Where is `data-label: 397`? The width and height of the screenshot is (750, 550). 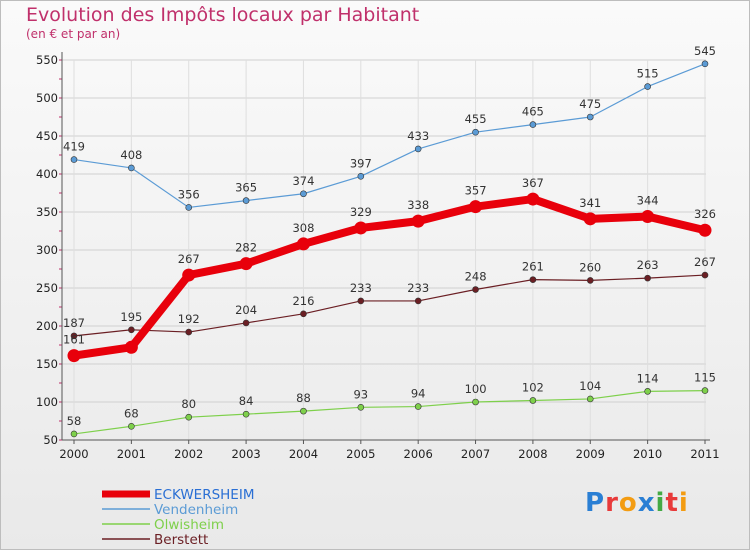
data-label: 397 is located at coordinates (361, 163).